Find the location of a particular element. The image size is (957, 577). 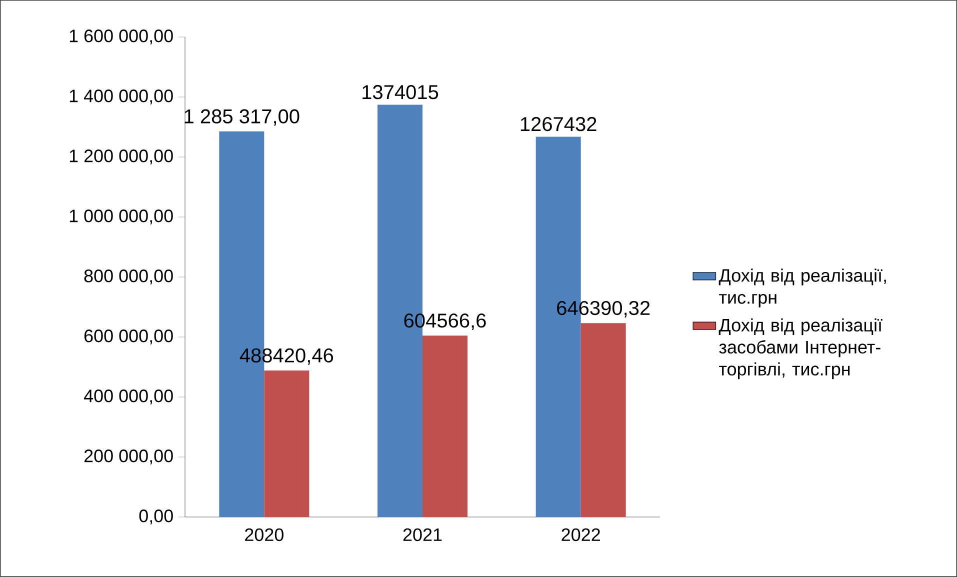

y-tick-label: 1 000 000,00 is located at coordinates (121, 217).